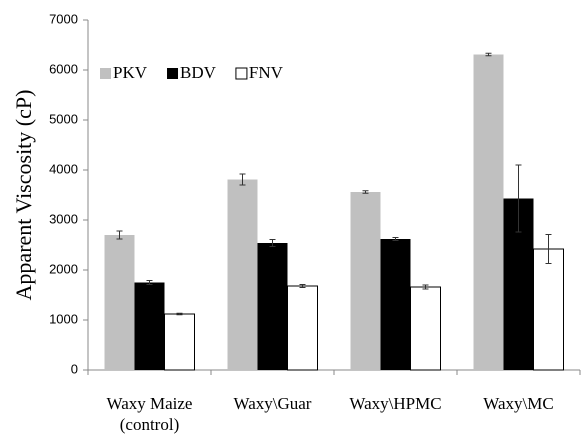  I want to click on y-axis-label: Apparent Viscosity (cP), so click(23, 195).